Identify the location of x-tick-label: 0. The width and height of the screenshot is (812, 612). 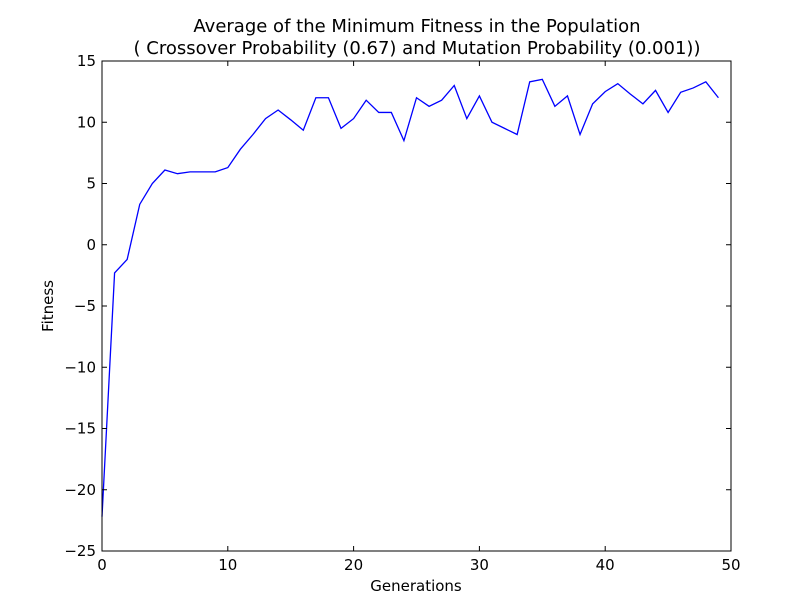
(102, 565).